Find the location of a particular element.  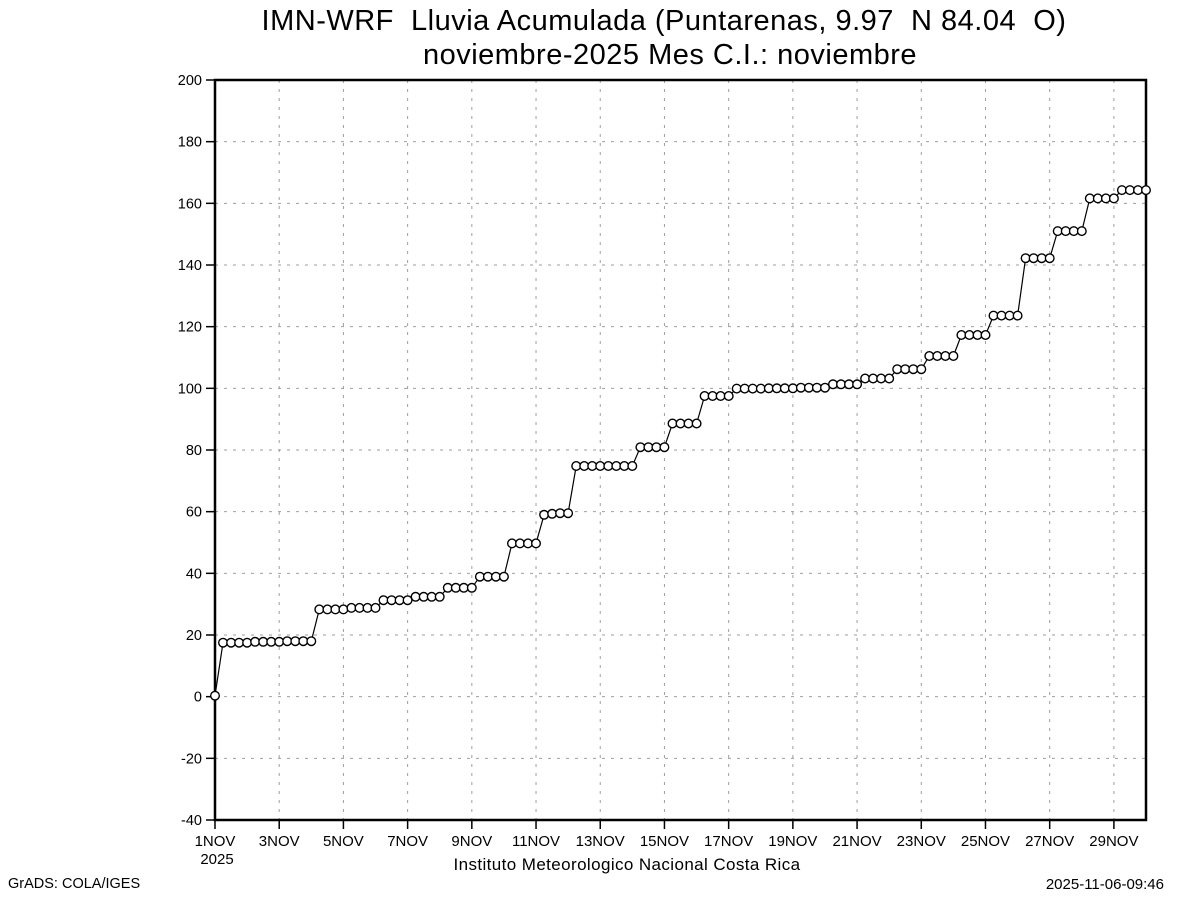

y-tick-label: 40 is located at coordinates (194, 574).